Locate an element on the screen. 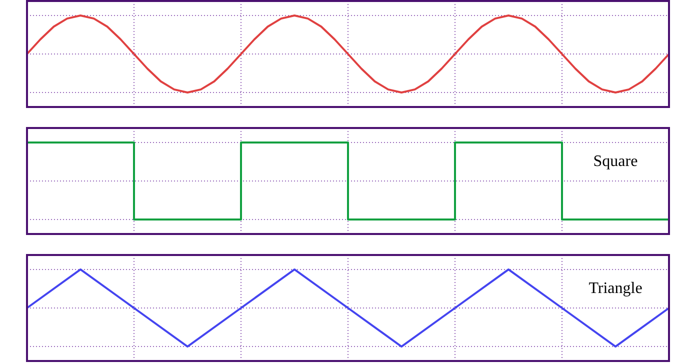 Image resolution: width=696 pixels, height=364 pixels. annotation: Square is located at coordinates (615, 161).